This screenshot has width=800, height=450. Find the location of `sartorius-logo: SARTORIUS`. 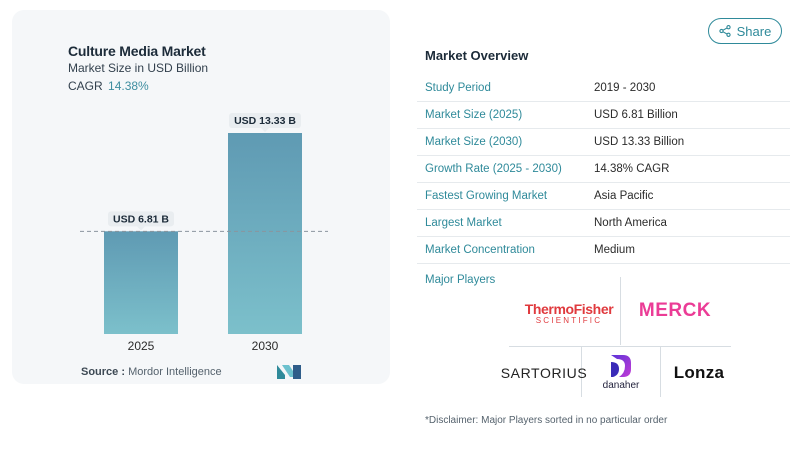

sartorius-logo: SARTORIUS is located at coordinates (544, 373).